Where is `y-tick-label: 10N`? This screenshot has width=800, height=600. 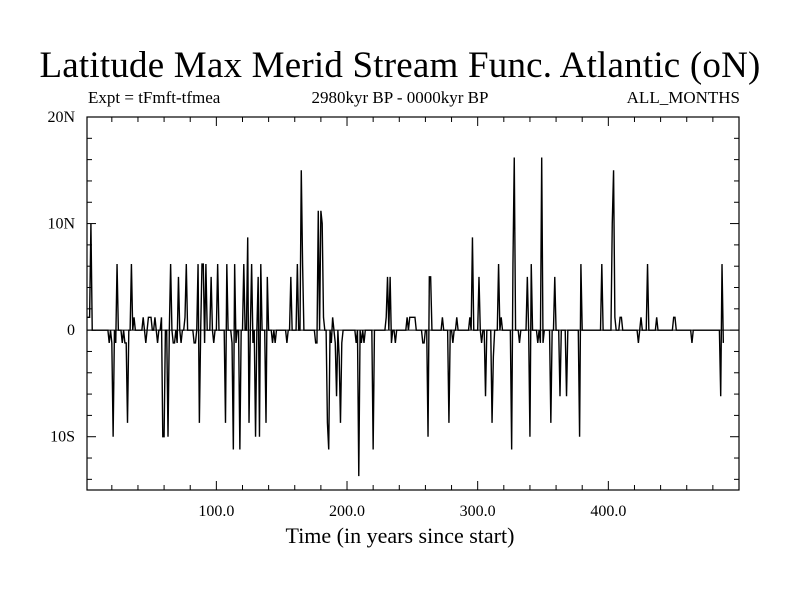 y-tick-label: 10N is located at coordinates (61, 224).